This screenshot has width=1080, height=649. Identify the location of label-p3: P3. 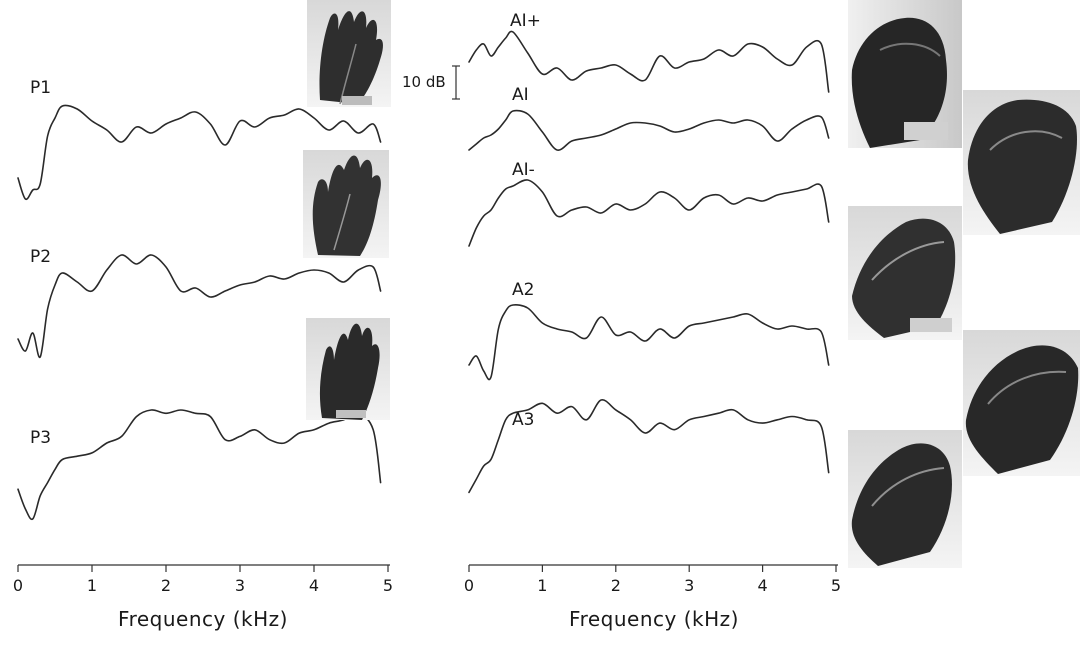
(40, 438).